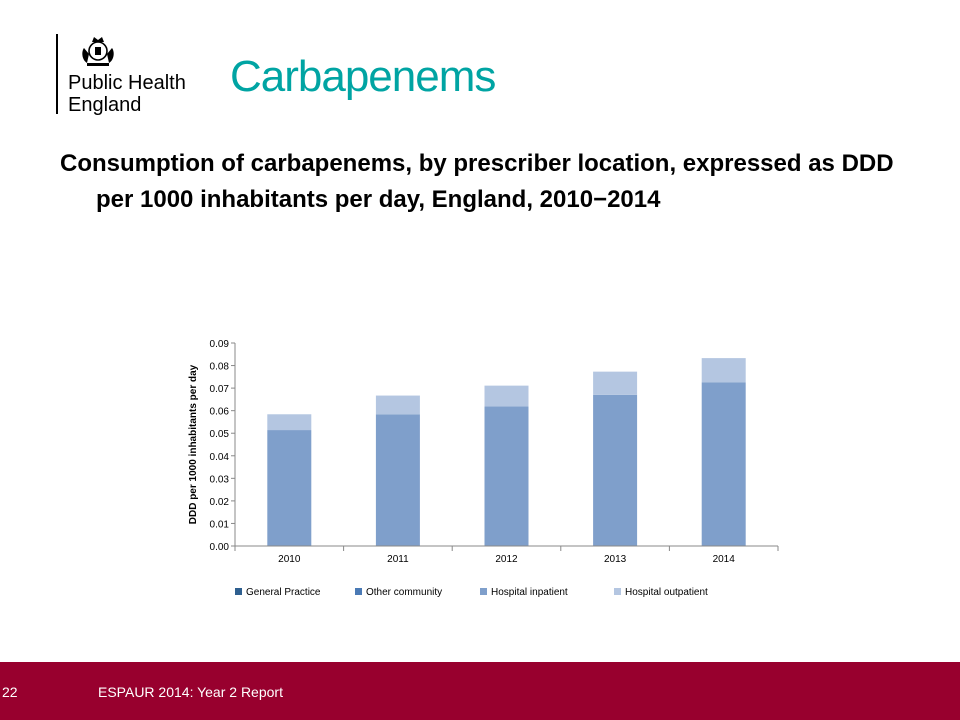 This screenshot has height=720, width=960. Describe the element at coordinates (220, 479) in the screenshot. I see `y-tick-label: 0.03` at that location.